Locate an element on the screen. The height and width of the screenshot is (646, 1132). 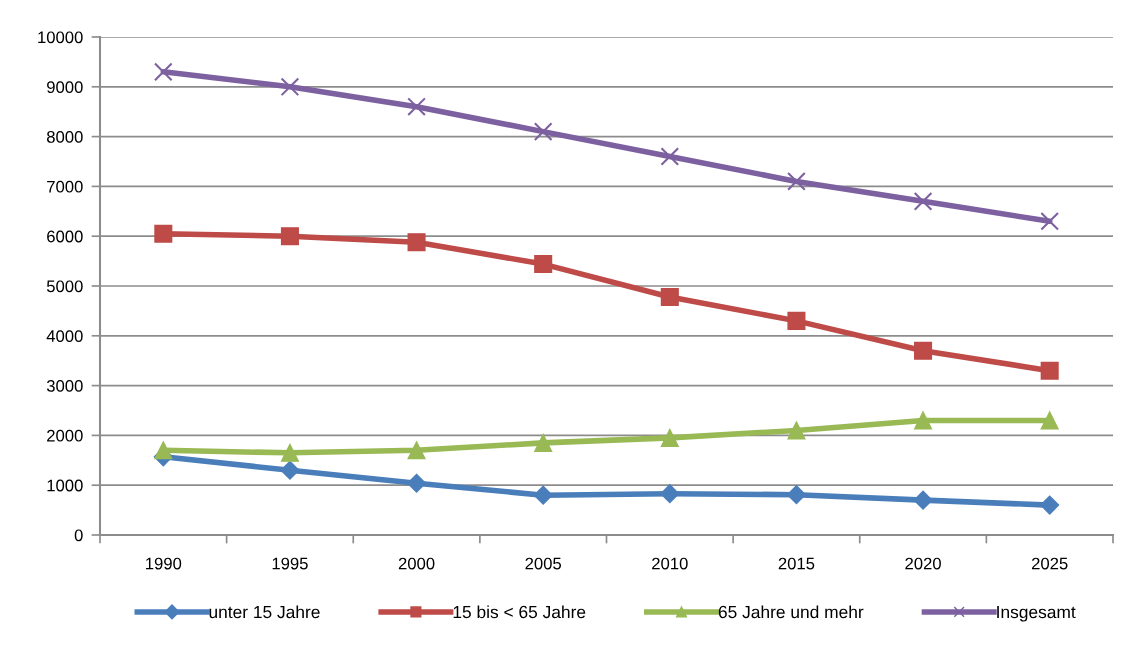
x-tick-label: 1995 is located at coordinates (290, 563).